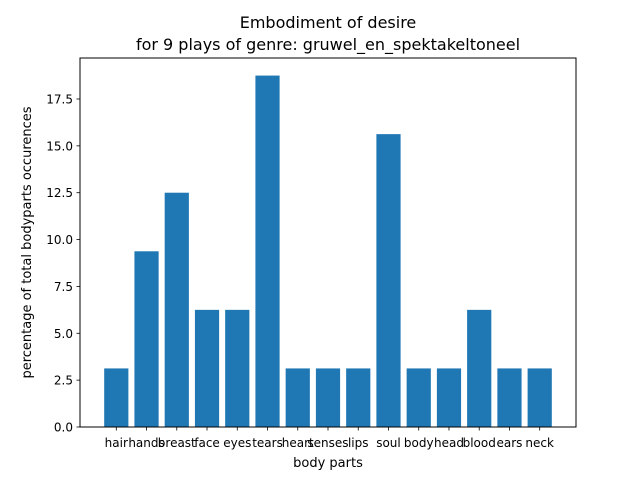  I want to click on y-axis-ticks: 0.0 2.5 5.0 7.5 10.0 12.5 15.0 17.5, so click(63, 264).